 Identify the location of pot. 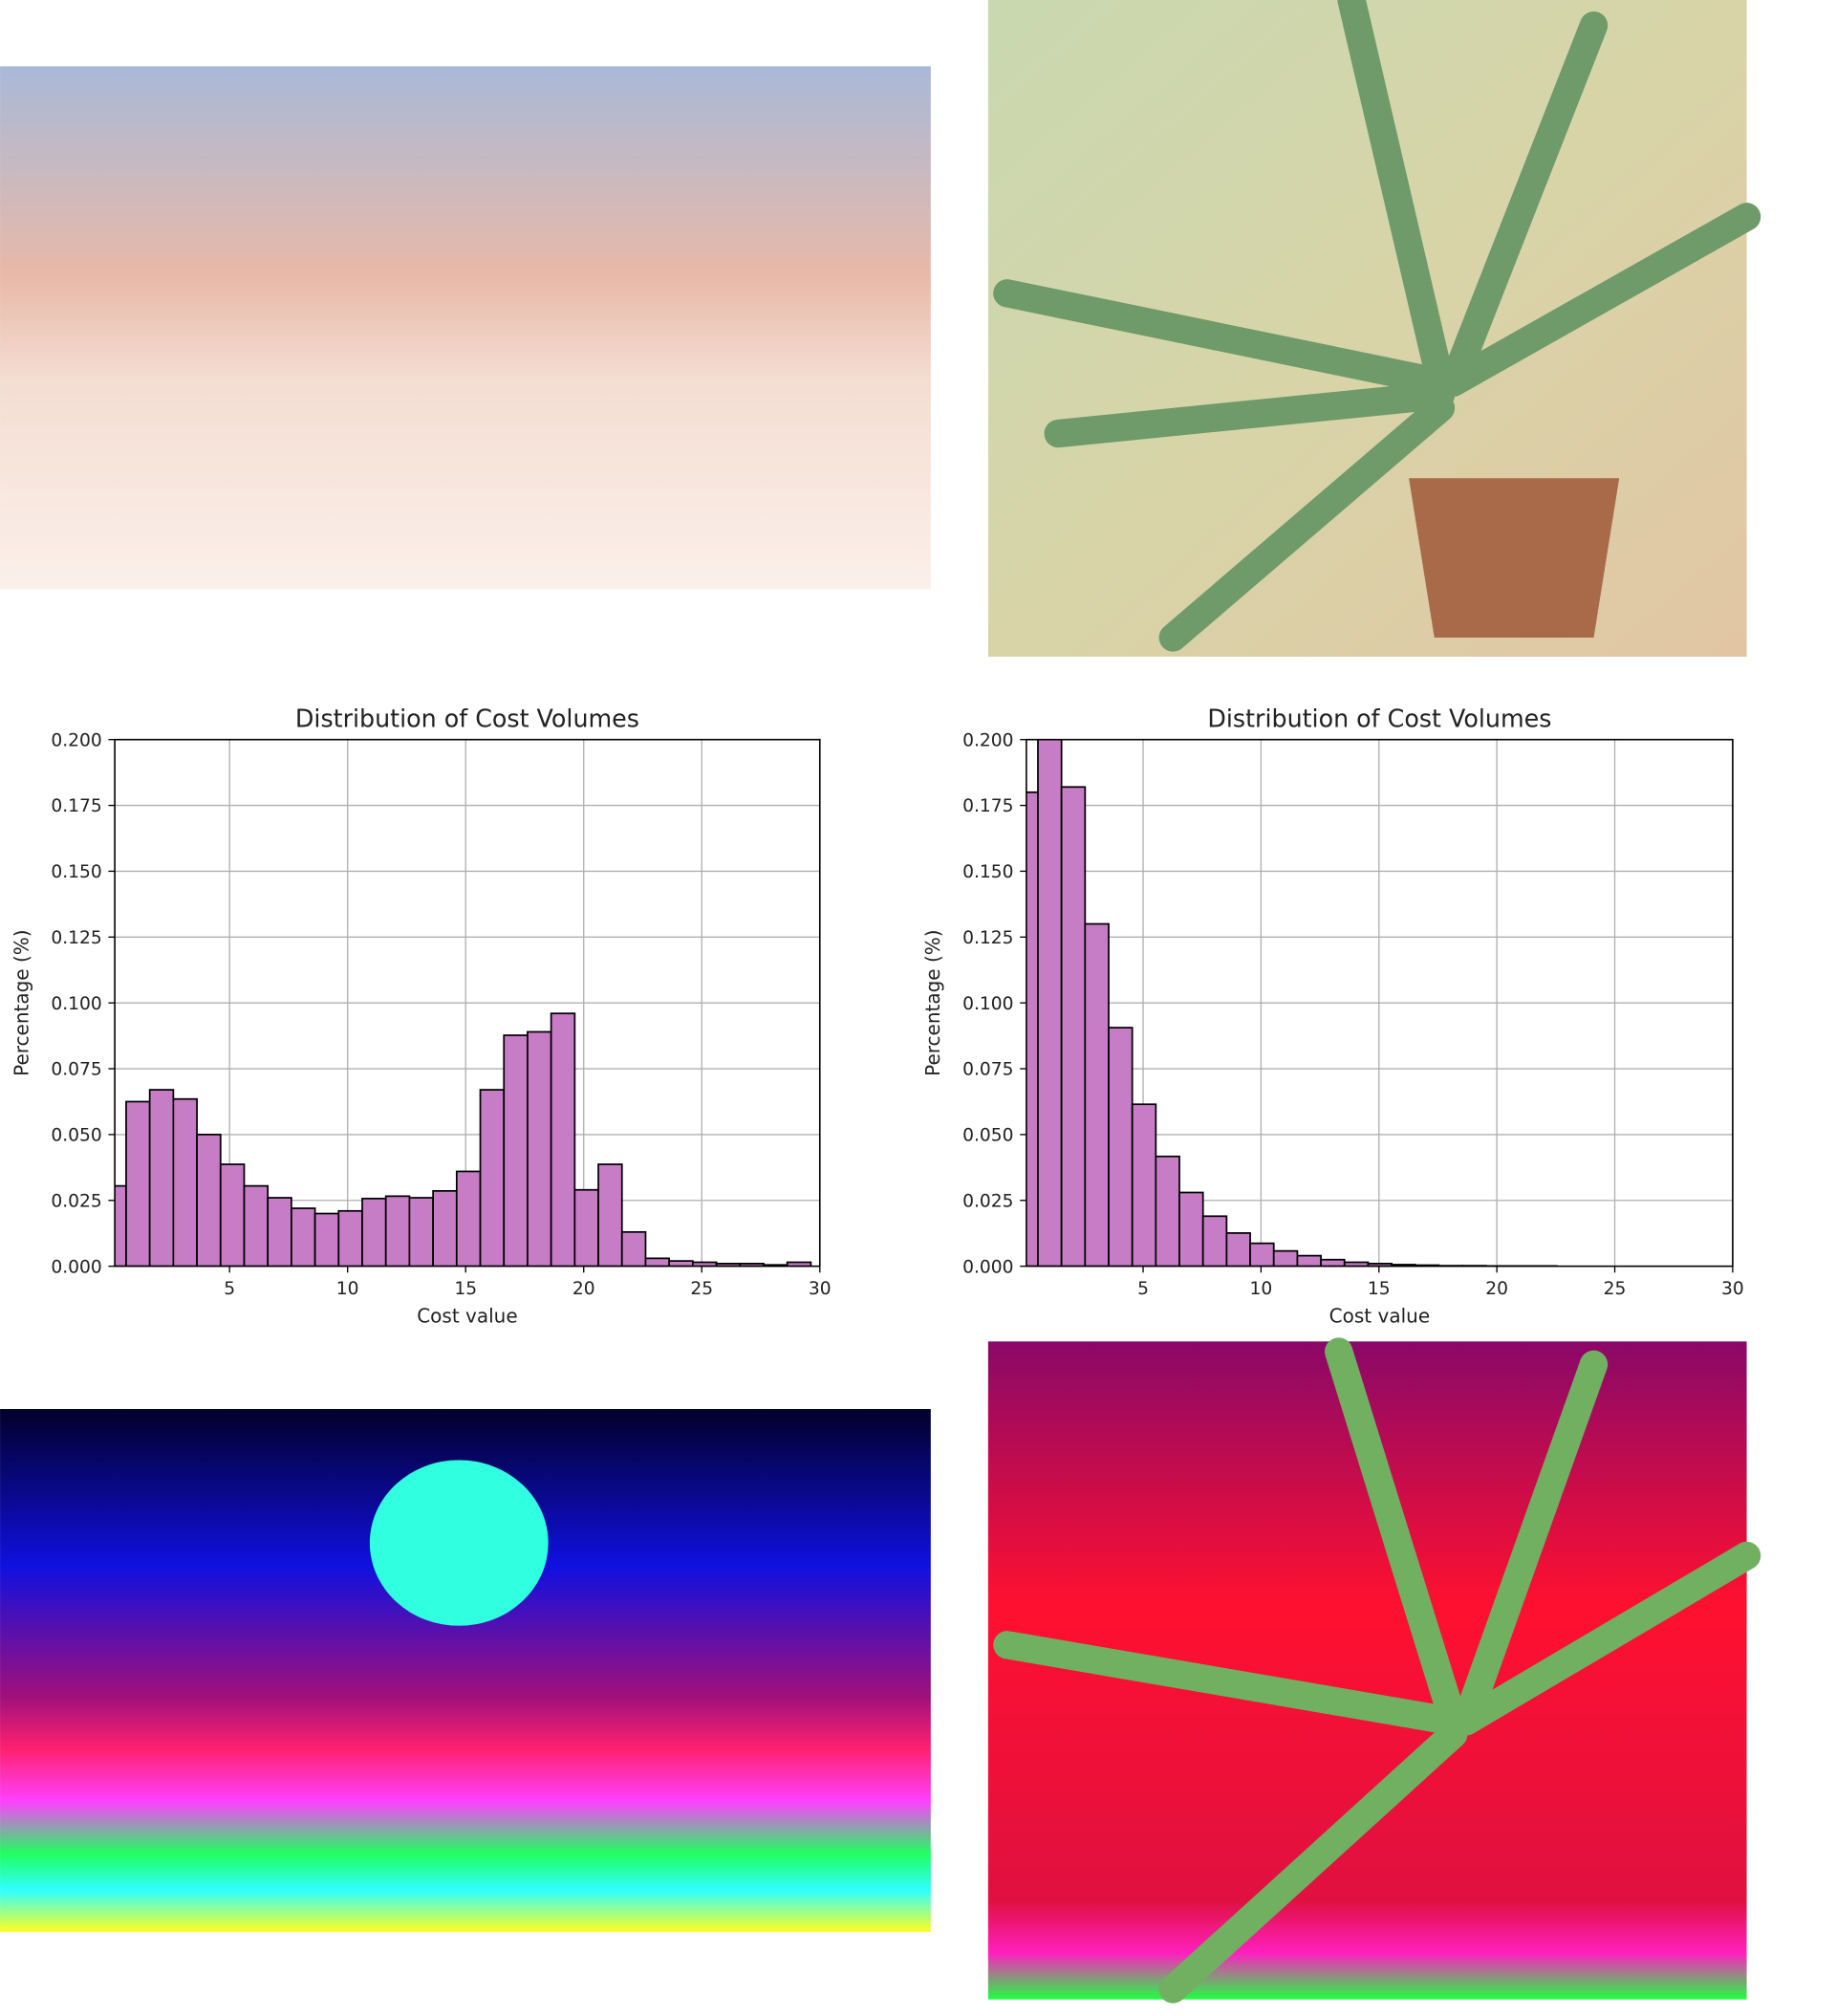
(1514, 558).